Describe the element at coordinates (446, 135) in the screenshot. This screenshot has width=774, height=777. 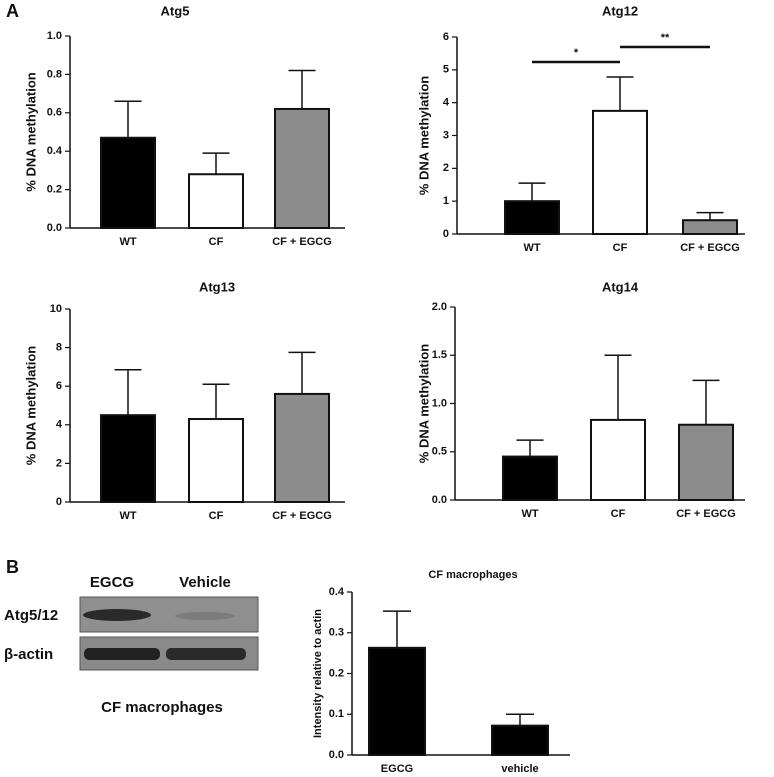
I see `y-tick-label: 3` at that location.